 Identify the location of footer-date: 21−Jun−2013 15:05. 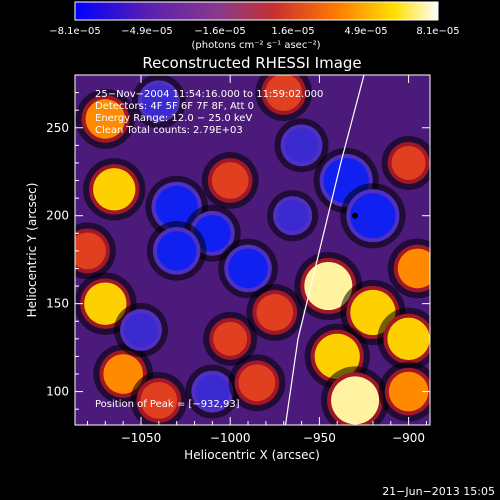
(438, 491).